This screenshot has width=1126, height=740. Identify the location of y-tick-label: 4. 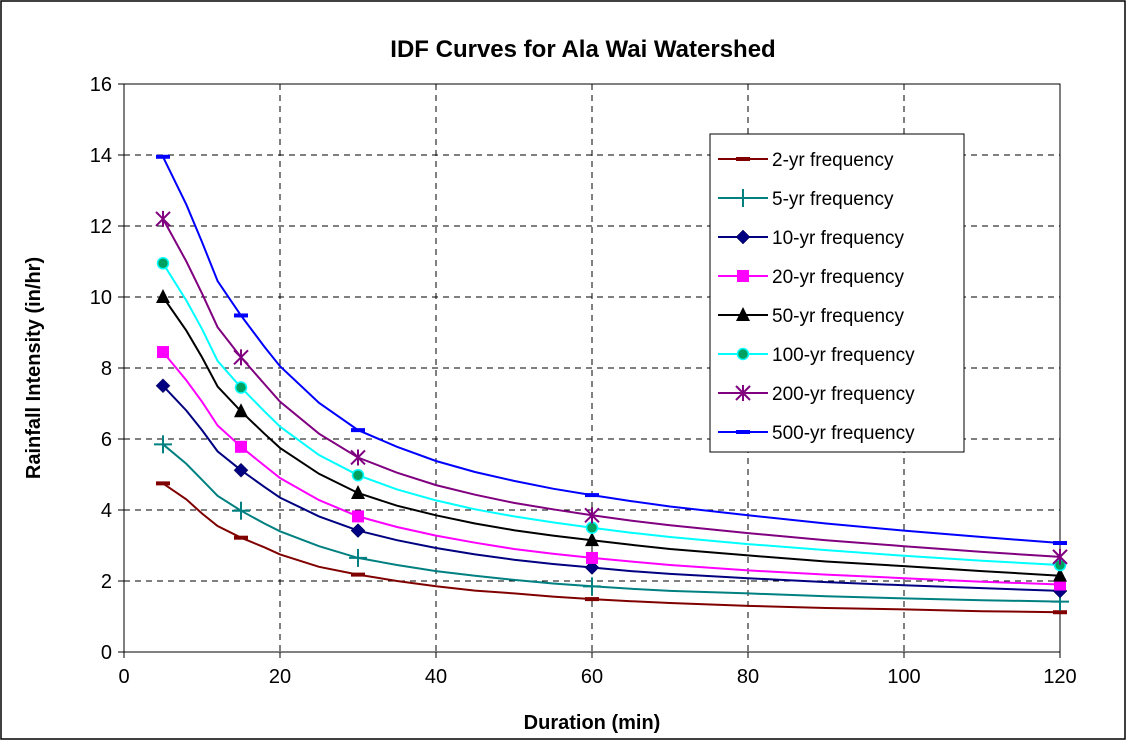
(106, 511).